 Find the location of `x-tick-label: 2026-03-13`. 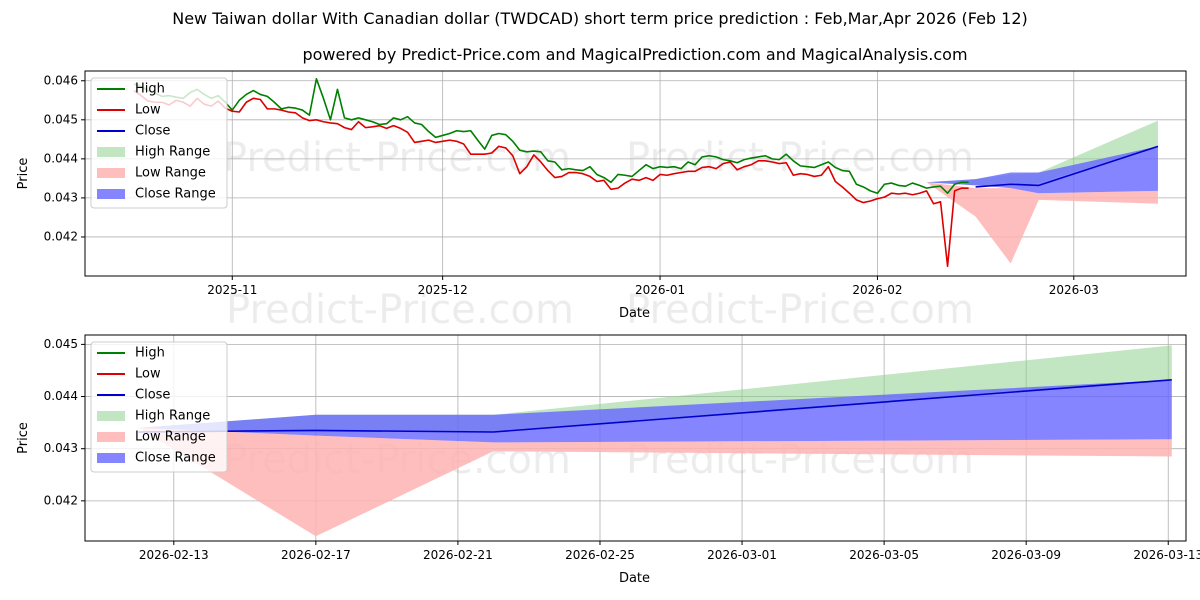

x-tick-label: 2026-03-13 is located at coordinates (1166, 555).